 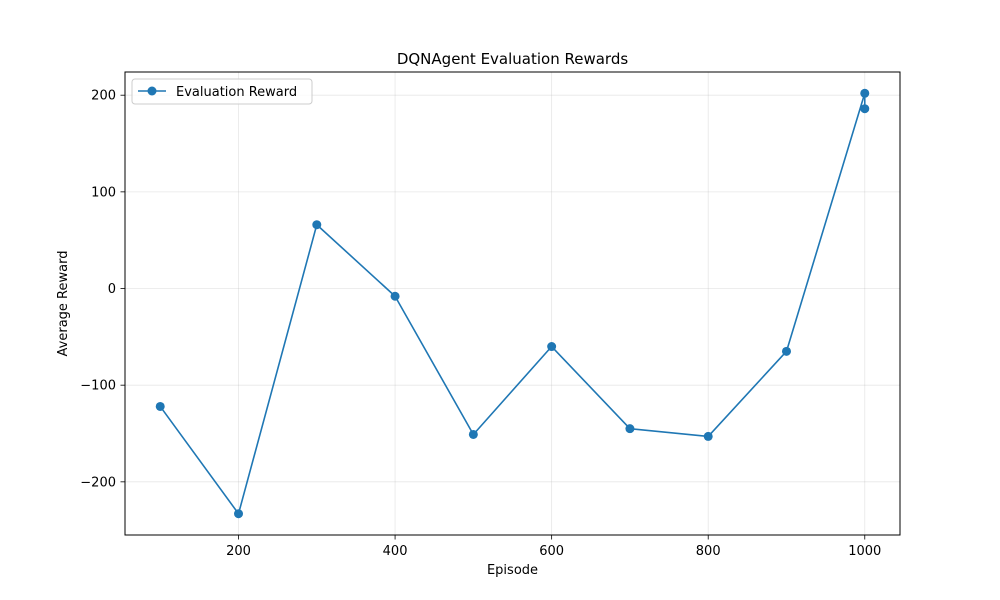 I want to click on legend-box, so click(x=222, y=91).